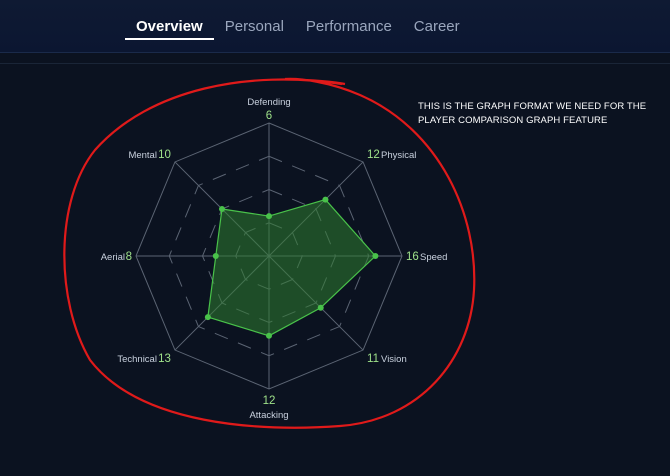 This screenshot has width=670, height=476. I want to click on radar-data-polygon, so click(292, 267).